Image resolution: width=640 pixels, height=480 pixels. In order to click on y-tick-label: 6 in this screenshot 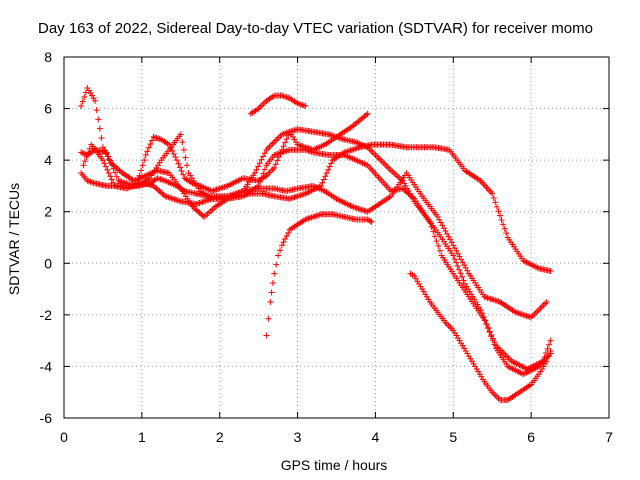, I will do `click(48, 109)`.